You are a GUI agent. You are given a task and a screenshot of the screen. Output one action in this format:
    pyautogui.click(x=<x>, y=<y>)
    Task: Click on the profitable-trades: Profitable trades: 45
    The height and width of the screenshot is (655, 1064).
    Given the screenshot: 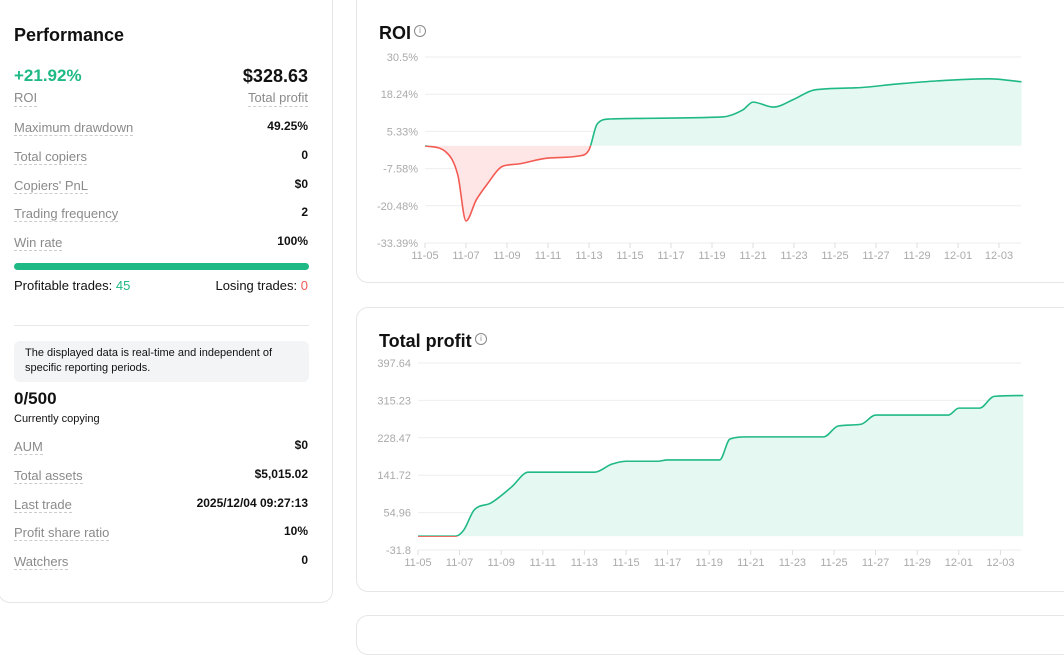 What is the action you would take?
    pyautogui.click(x=72, y=285)
    